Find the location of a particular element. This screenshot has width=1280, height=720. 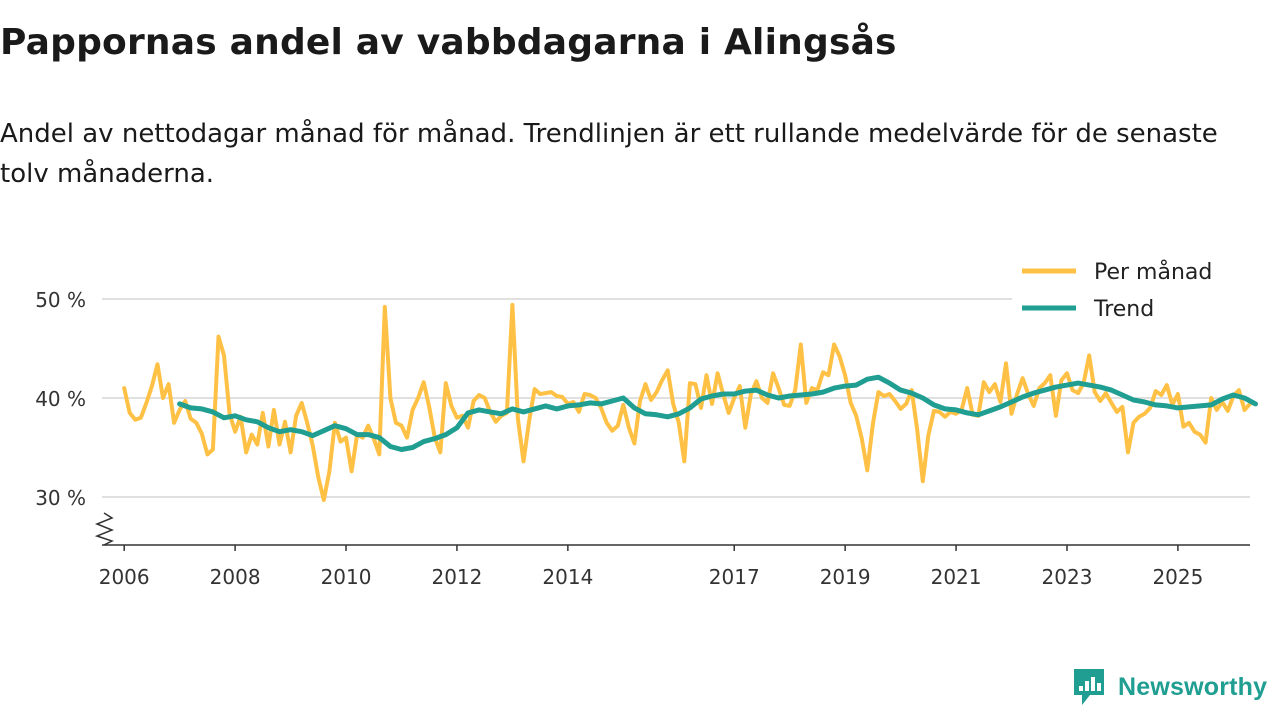

x-tick-label: 2023 is located at coordinates (1067, 577).